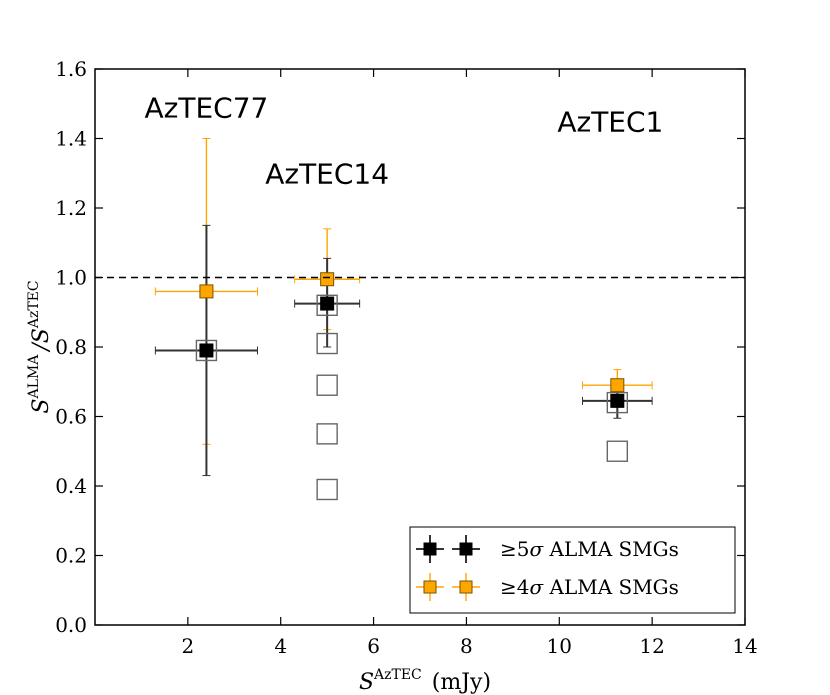 The image size is (830, 695). I want to click on y-tick-label: 1.4, so click(71, 139).